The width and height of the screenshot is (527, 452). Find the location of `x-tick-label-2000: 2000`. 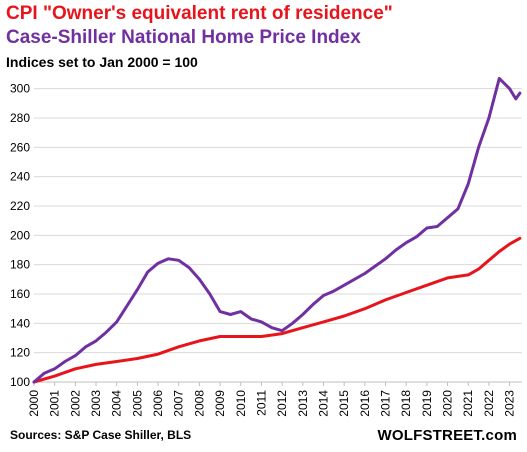

x-tick-label-2000: 2000 is located at coordinates (34, 403).